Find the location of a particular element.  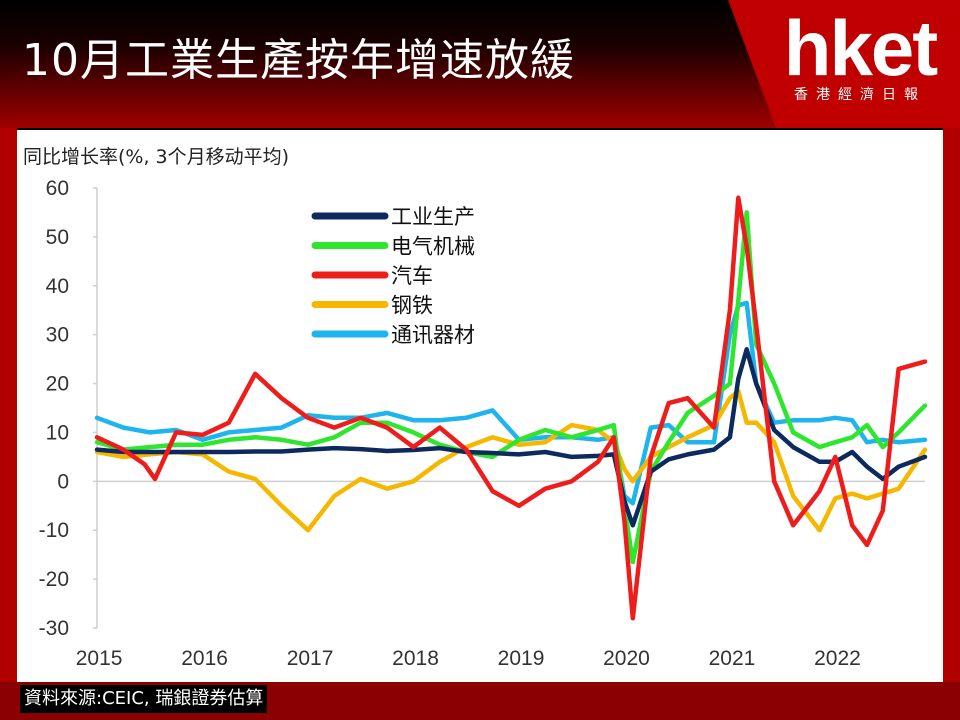

y-tick-label: 20 is located at coordinates (57, 384).